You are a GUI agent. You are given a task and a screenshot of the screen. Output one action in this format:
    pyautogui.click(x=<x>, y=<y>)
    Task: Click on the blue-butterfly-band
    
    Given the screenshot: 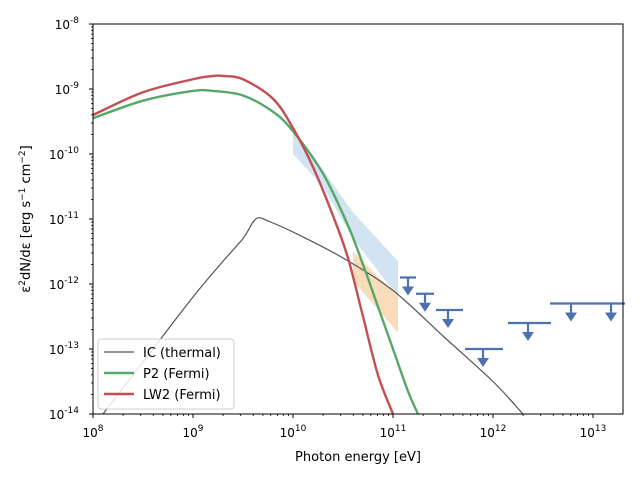 What is the action you would take?
    pyautogui.click(x=345, y=212)
    